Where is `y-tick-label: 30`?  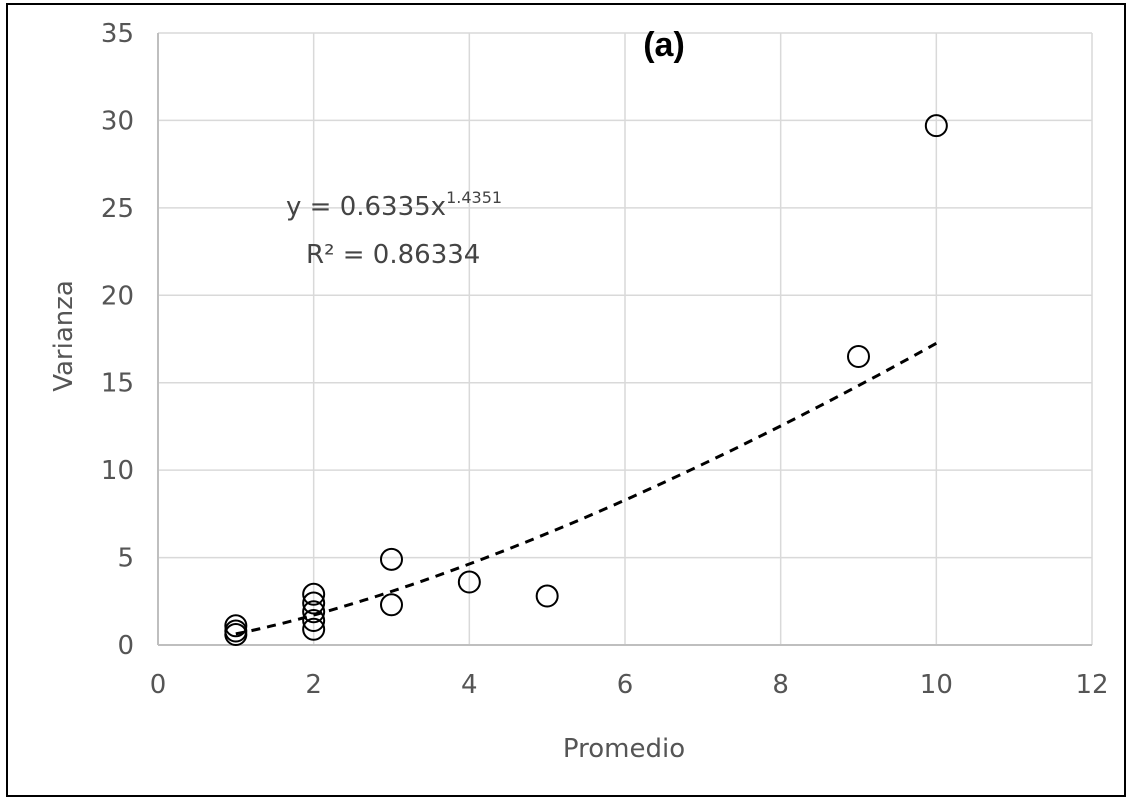 y-tick-label: 30 is located at coordinates (117, 121).